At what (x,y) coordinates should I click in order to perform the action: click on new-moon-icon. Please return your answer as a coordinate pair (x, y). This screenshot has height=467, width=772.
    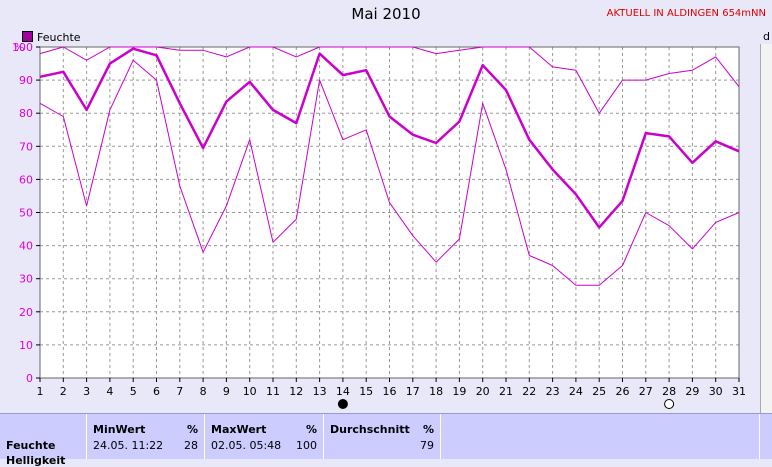
    Looking at the image, I should click on (342, 404).